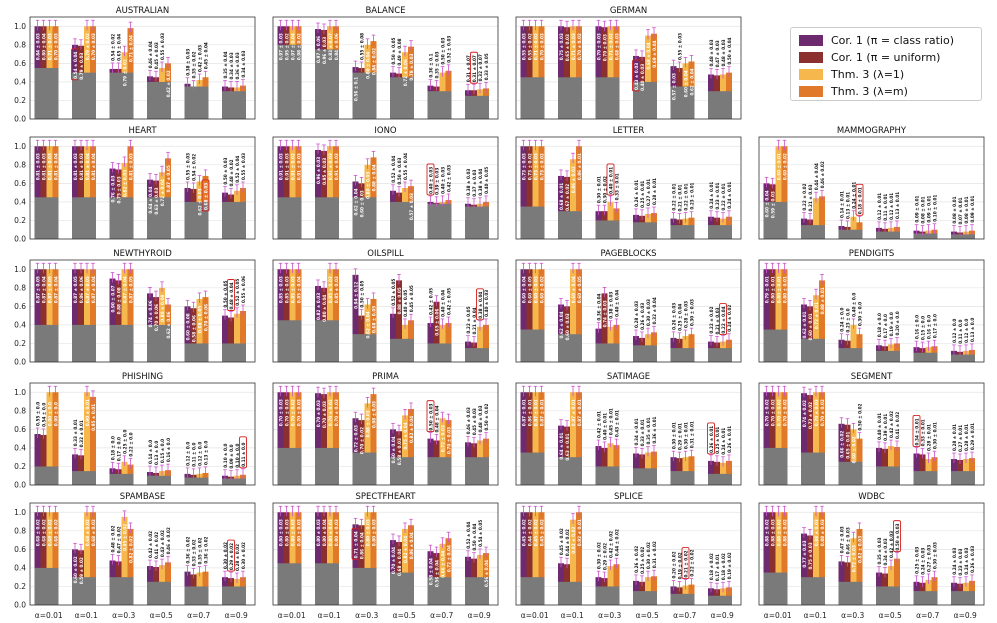  What do you see at coordinates (611, 46) in the screenshot?
I see `bar-value-label: 0.71 ± 0.02` at bounding box center [611, 46].